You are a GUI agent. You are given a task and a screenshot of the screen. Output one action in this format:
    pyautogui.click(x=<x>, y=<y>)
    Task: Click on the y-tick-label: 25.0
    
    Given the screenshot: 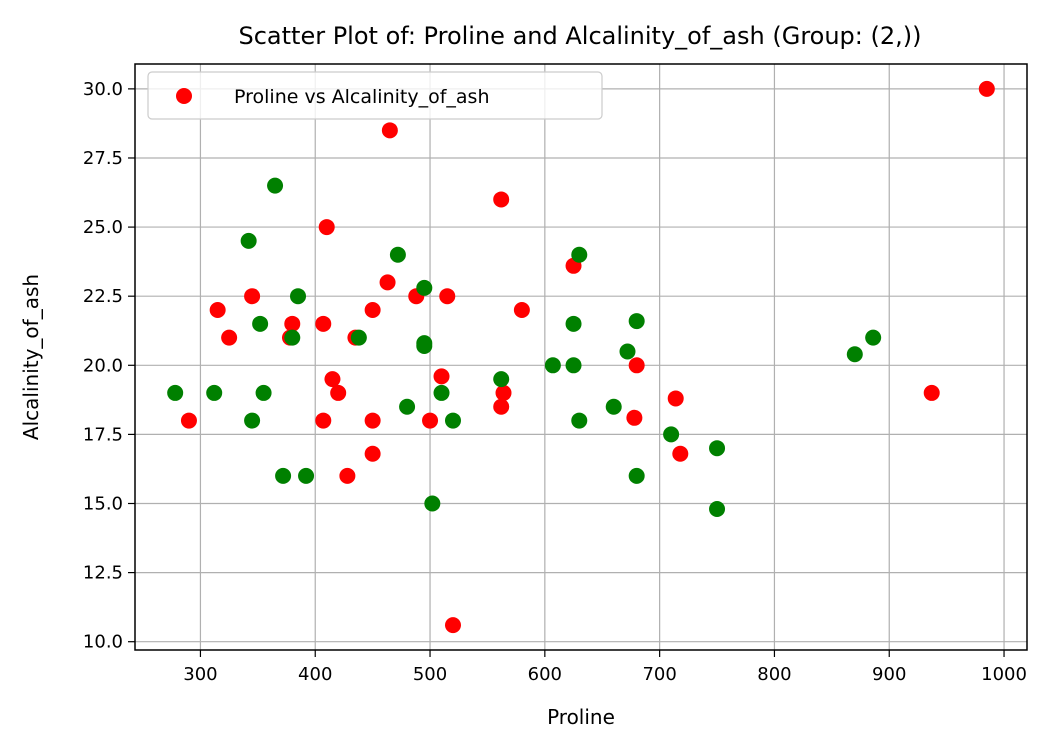 What is the action you would take?
    pyautogui.click(x=103, y=227)
    